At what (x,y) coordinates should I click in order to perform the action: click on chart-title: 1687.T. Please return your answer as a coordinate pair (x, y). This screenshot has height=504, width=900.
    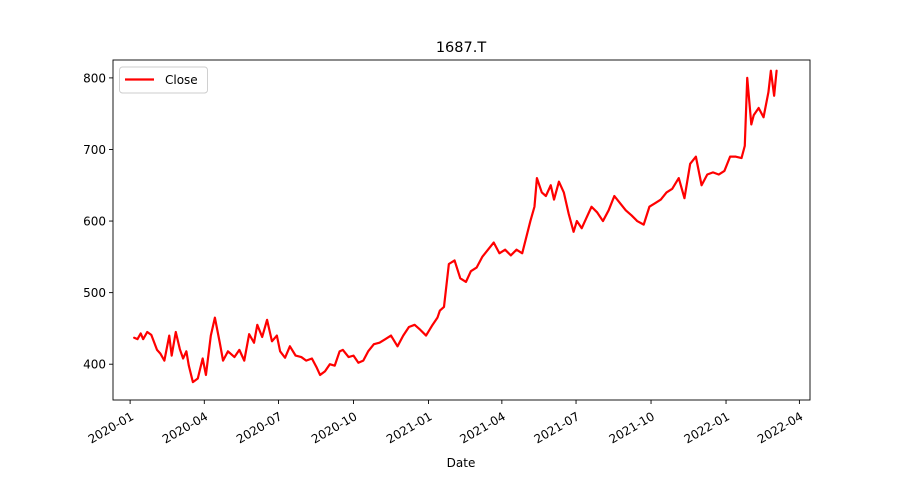
    Looking at the image, I should click on (461, 48).